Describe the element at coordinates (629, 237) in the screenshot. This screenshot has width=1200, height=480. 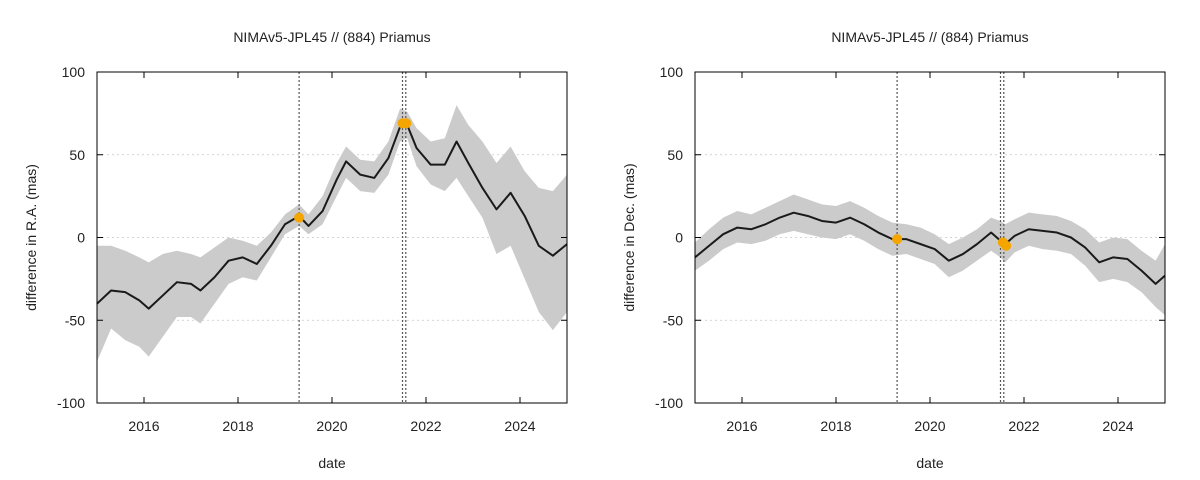
I see `y-axis-label: difference in Dec. (mas)` at that location.